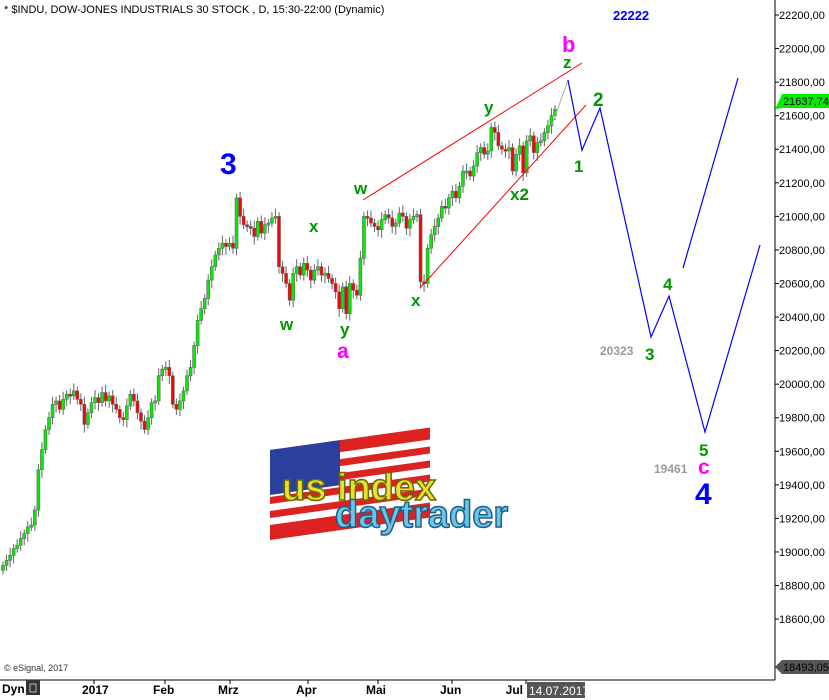  Describe the element at coordinates (703, 450) in the screenshot. I see `wave-label-5: 5` at that location.